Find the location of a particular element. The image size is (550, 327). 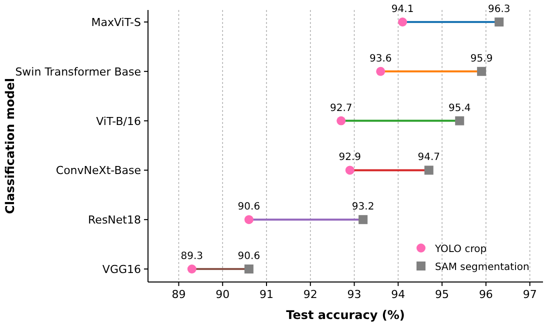

data-label: 92.7 is located at coordinates (341, 108).